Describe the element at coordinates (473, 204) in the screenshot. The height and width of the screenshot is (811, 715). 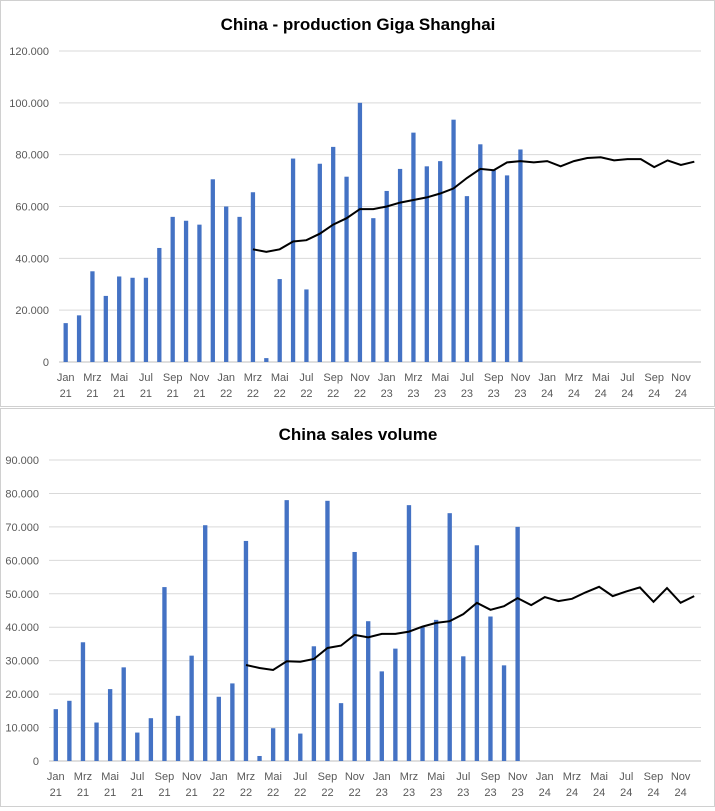
I see `production-moving-average-line` at that location.